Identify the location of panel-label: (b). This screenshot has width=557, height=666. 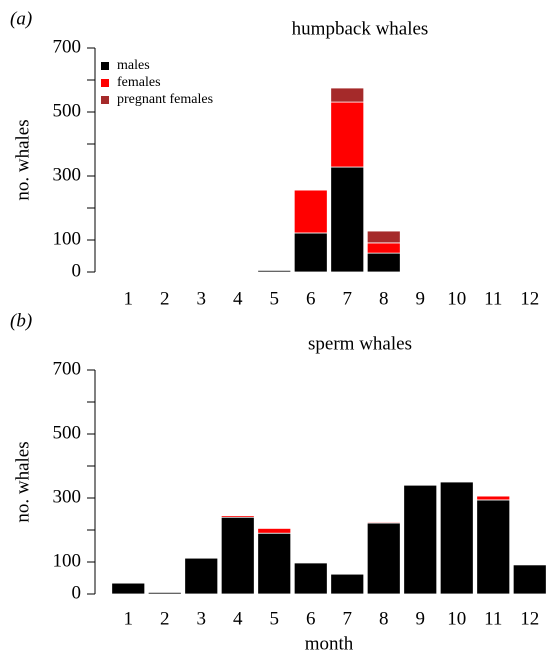
(21, 320).